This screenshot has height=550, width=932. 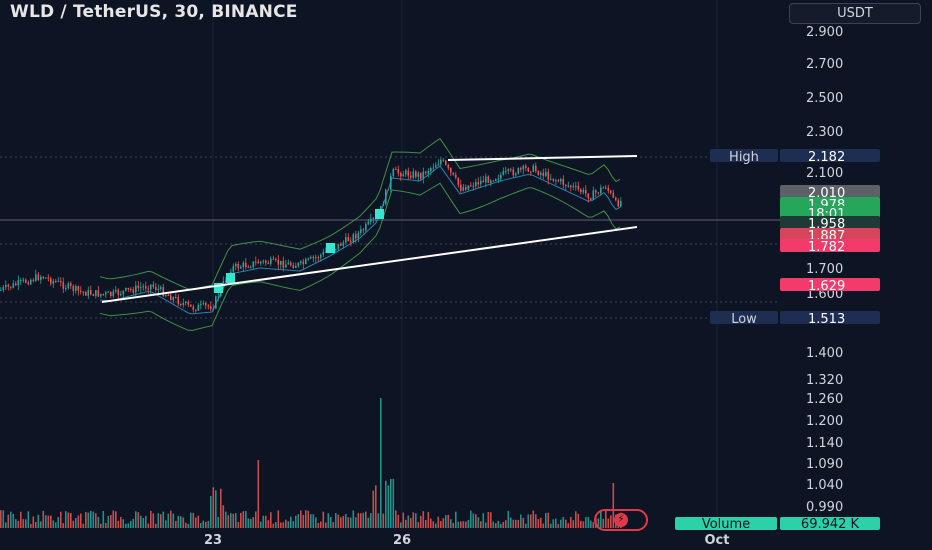 I want to click on price-tick-label: 1.140, so click(x=824, y=443).